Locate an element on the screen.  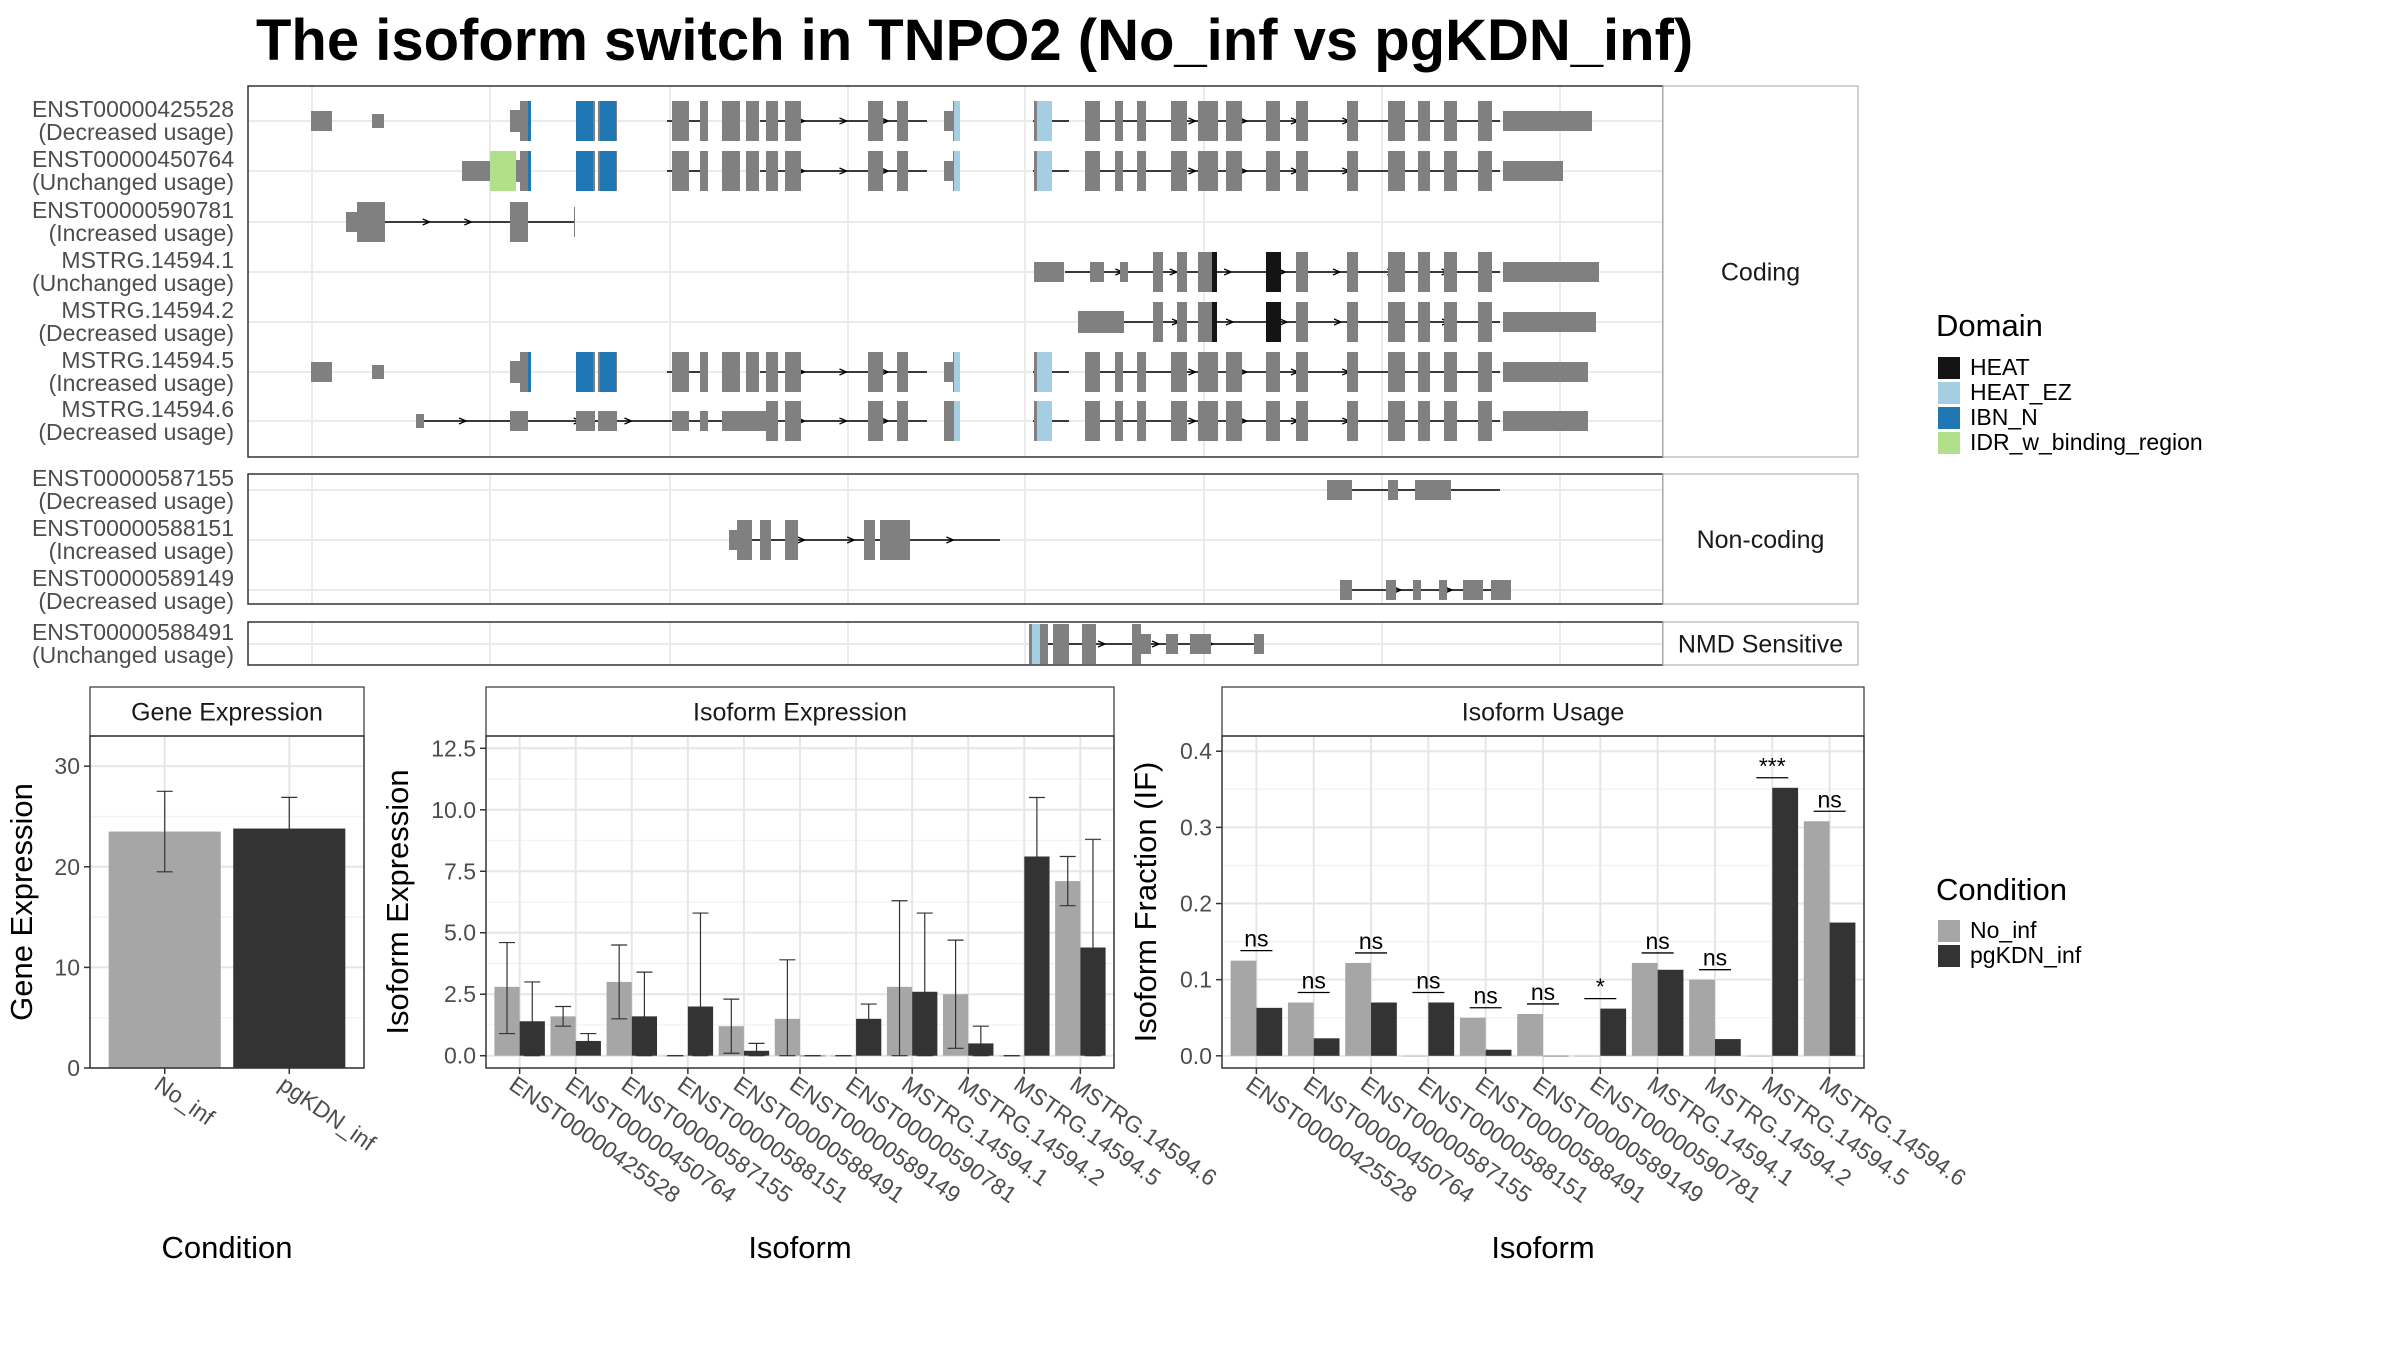
y-tick-label: 7.5 is located at coordinates (460, 871).